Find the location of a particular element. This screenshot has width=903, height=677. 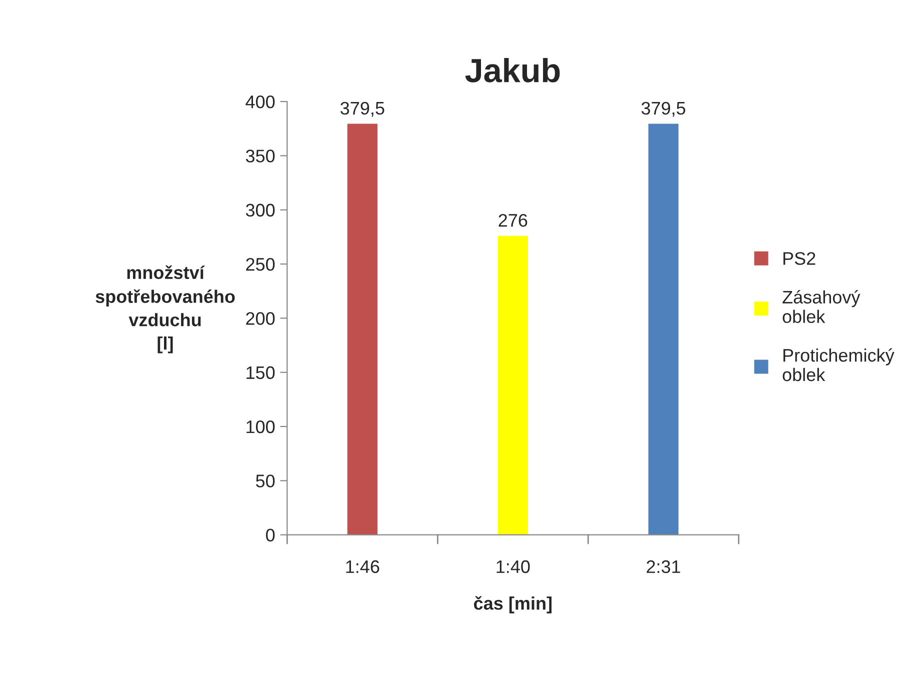

data-label: 276 is located at coordinates (513, 220).